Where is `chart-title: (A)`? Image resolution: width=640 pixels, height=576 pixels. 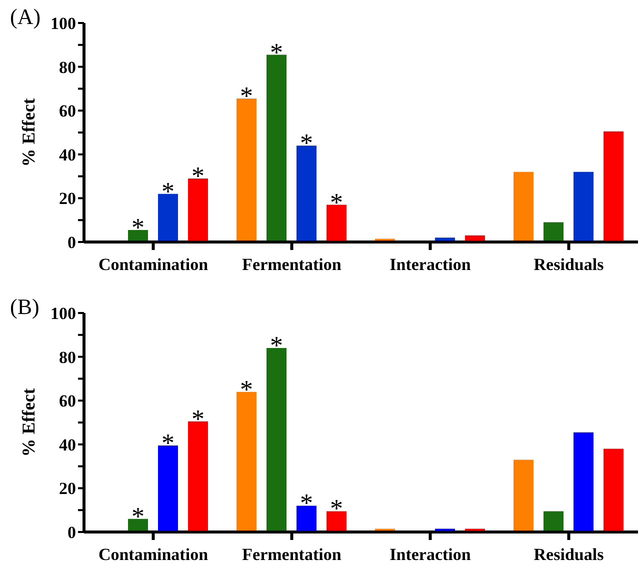
chart-title: (A) is located at coordinates (25, 17).